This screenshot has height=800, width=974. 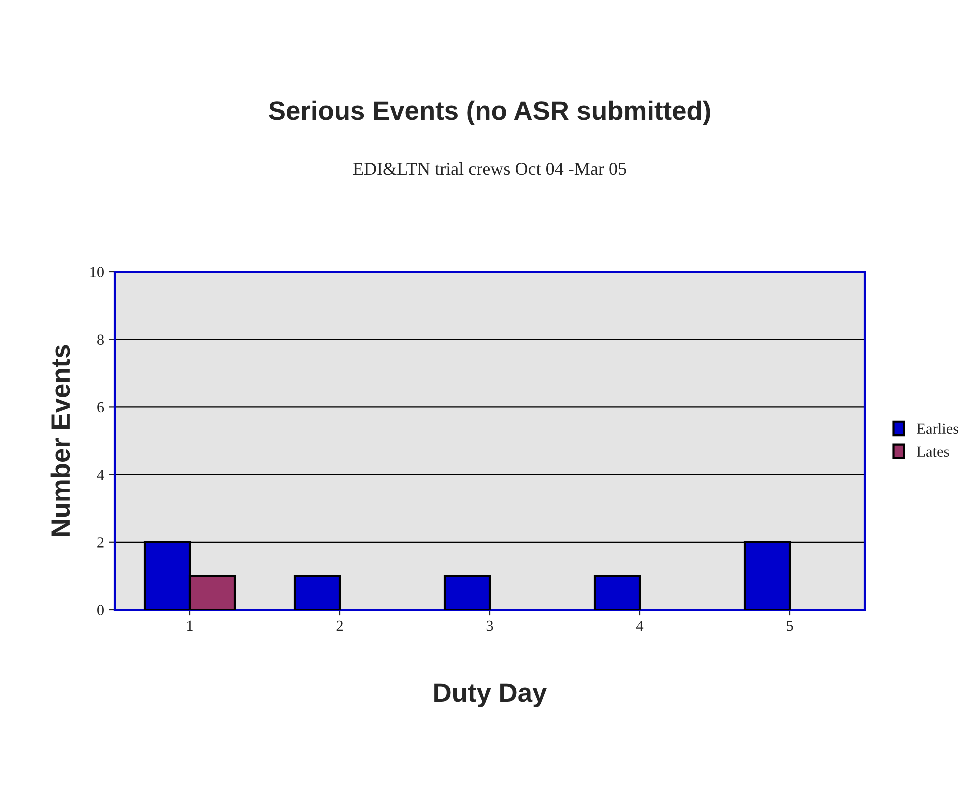 I want to click on x-tick-label: 5, so click(x=790, y=626).